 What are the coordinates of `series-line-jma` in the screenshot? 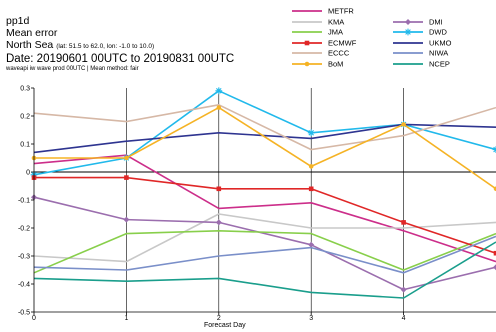 It's located at (264, 252).